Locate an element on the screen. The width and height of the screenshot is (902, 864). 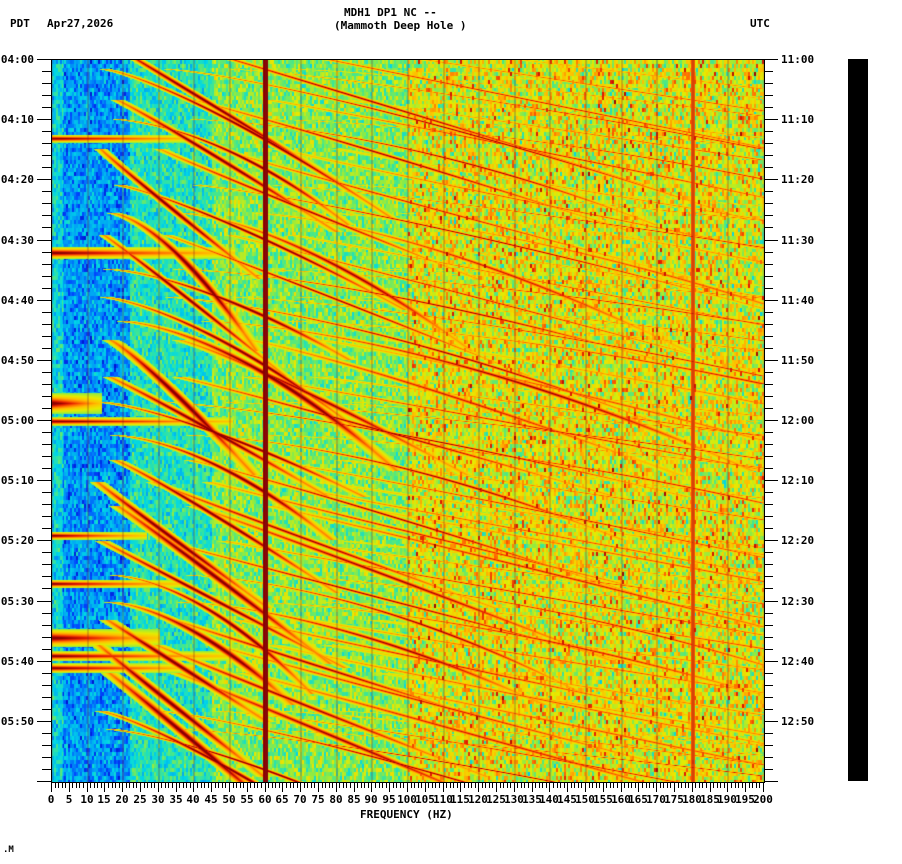
freq-axis-tick-label: 125 is located at coordinates (496, 799).